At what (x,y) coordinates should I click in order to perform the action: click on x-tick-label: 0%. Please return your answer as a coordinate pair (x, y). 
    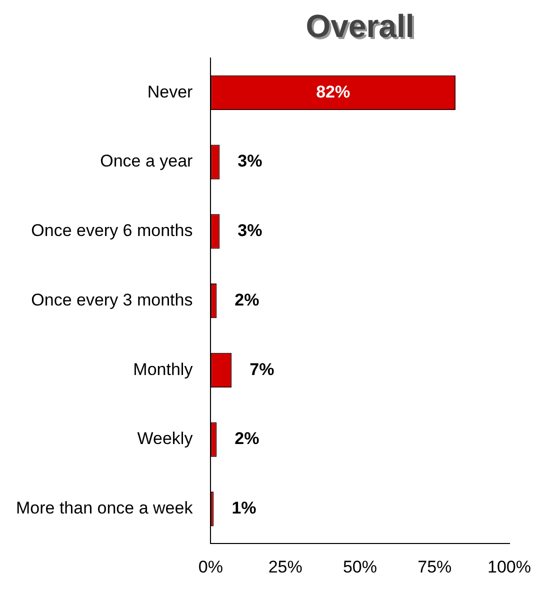
    Looking at the image, I should click on (211, 566).